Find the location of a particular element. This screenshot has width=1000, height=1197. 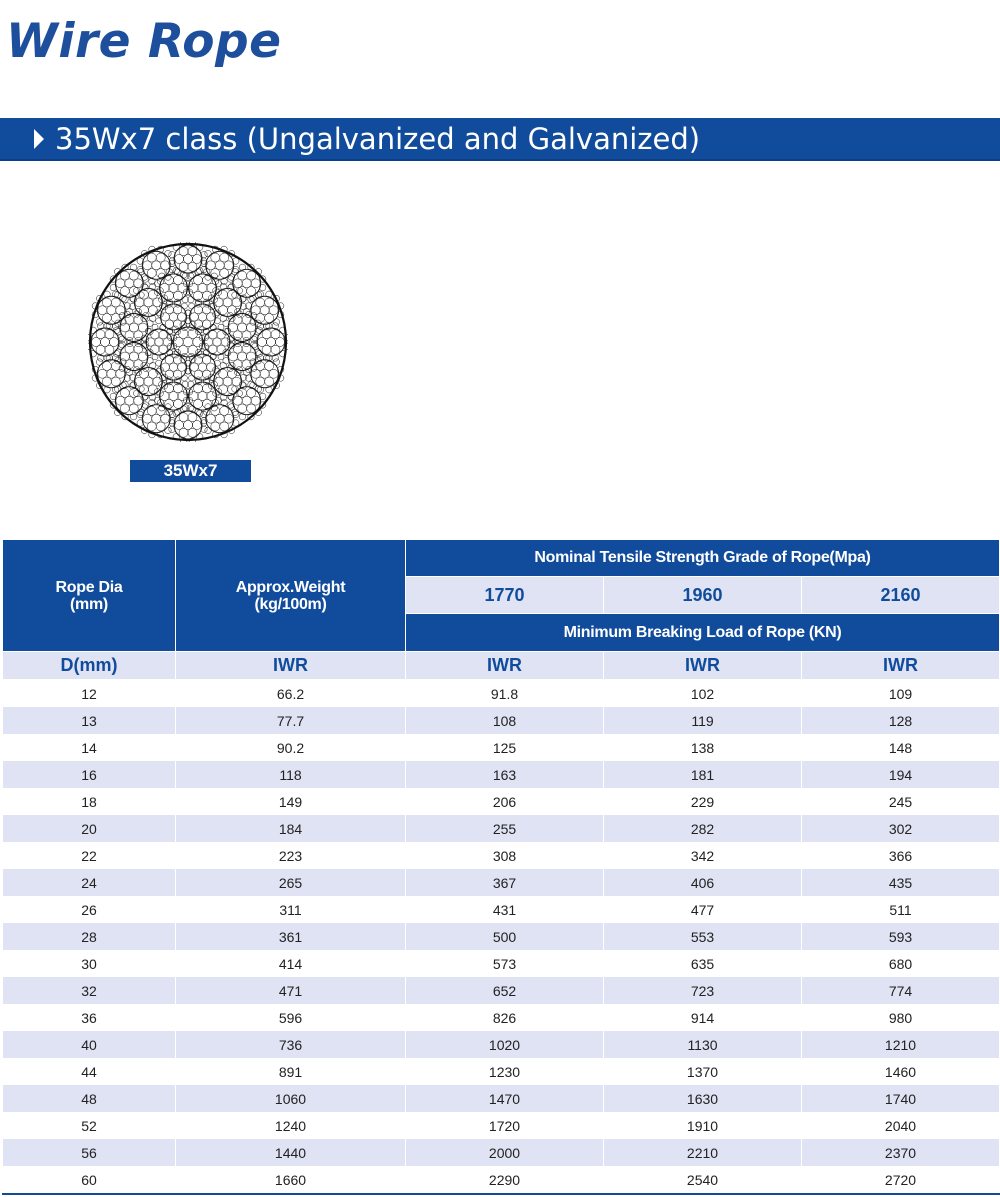

table-row: 20 184 255 282 302 is located at coordinates (501, 828).